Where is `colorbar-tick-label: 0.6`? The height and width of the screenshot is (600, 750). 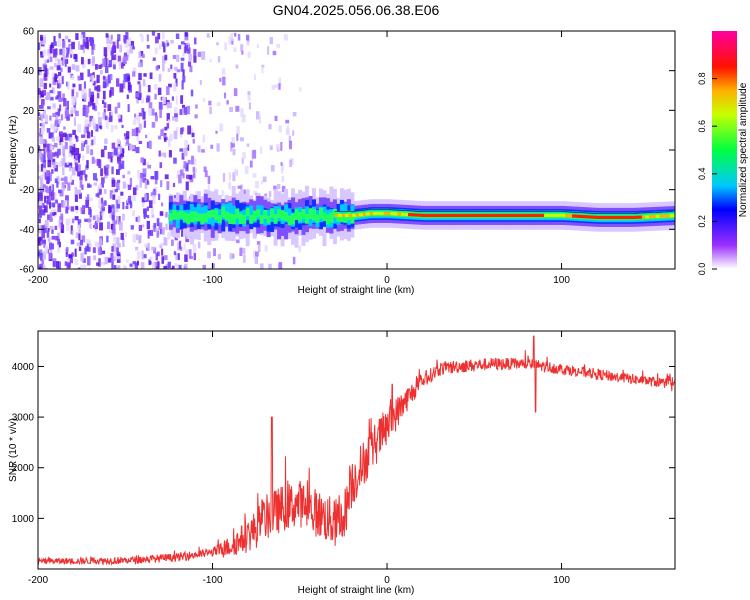 colorbar-tick-label: 0.6 is located at coordinates (702, 126).